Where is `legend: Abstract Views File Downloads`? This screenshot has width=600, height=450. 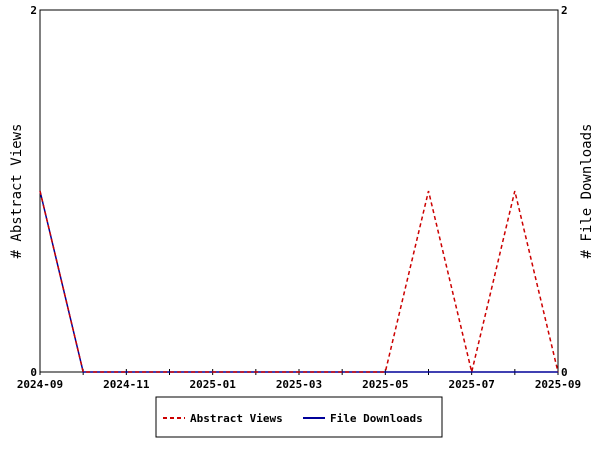 legend: Abstract Views File Downloads is located at coordinates (299, 417).